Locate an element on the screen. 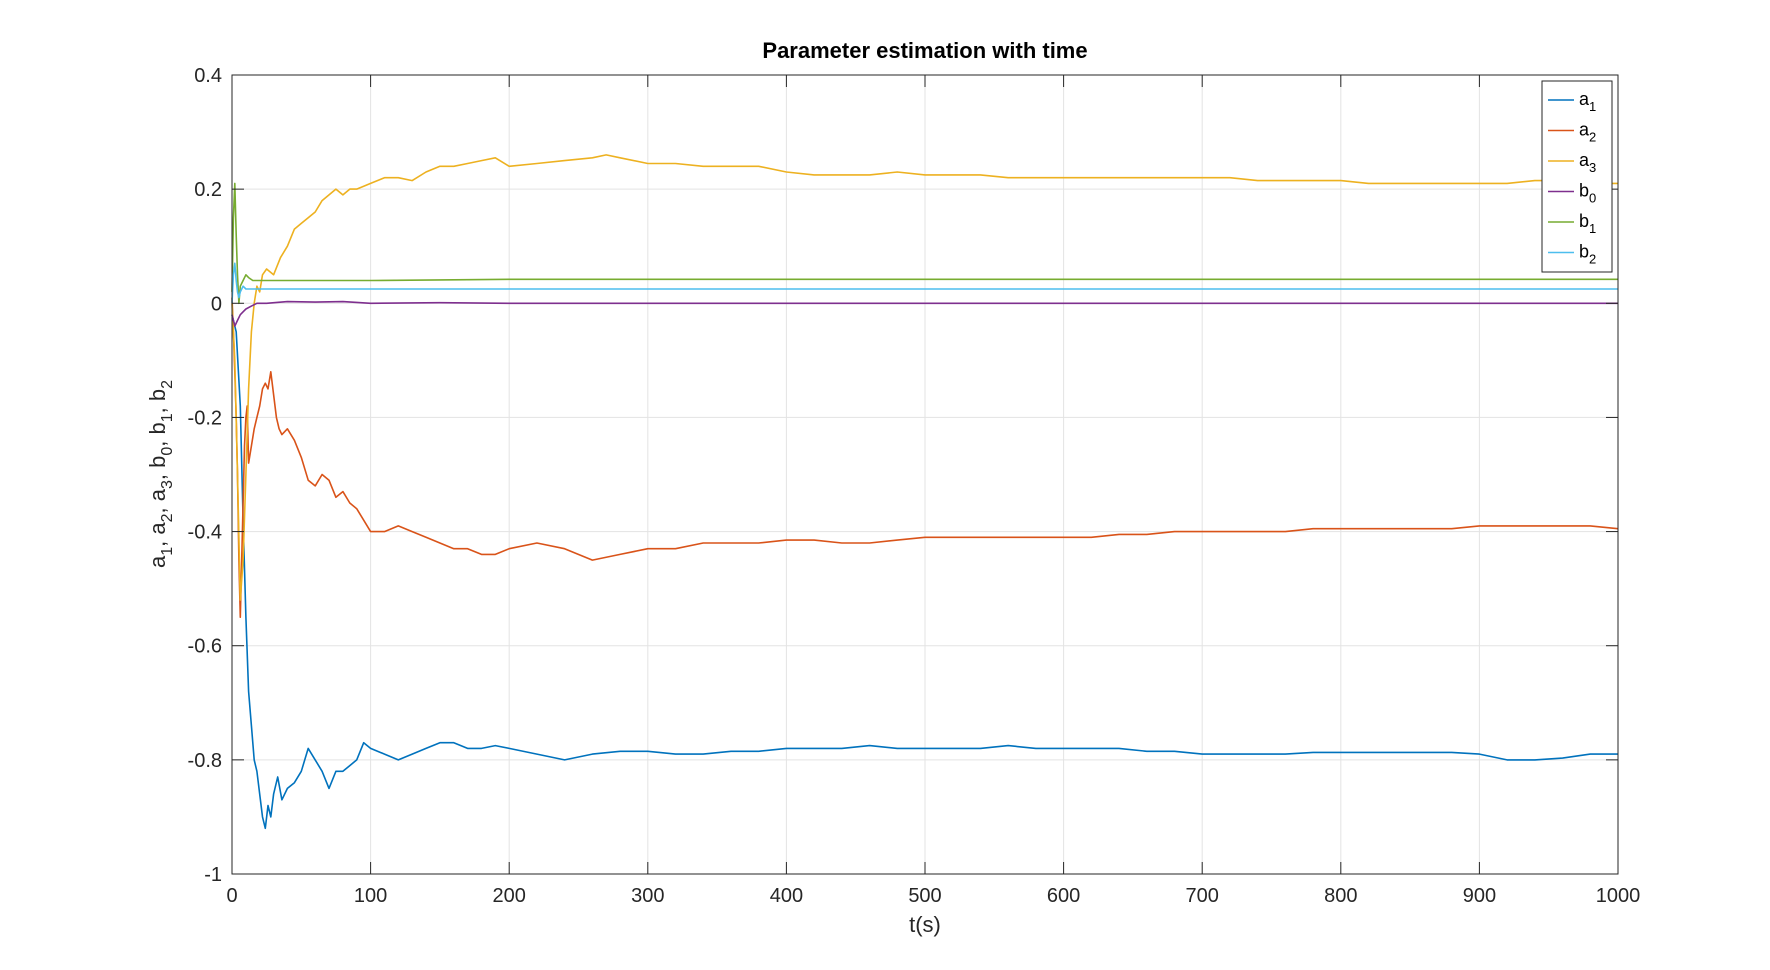 This screenshot has width=1770, height=970. x-tick-label: 900 is located at coordinates (1479, 896).